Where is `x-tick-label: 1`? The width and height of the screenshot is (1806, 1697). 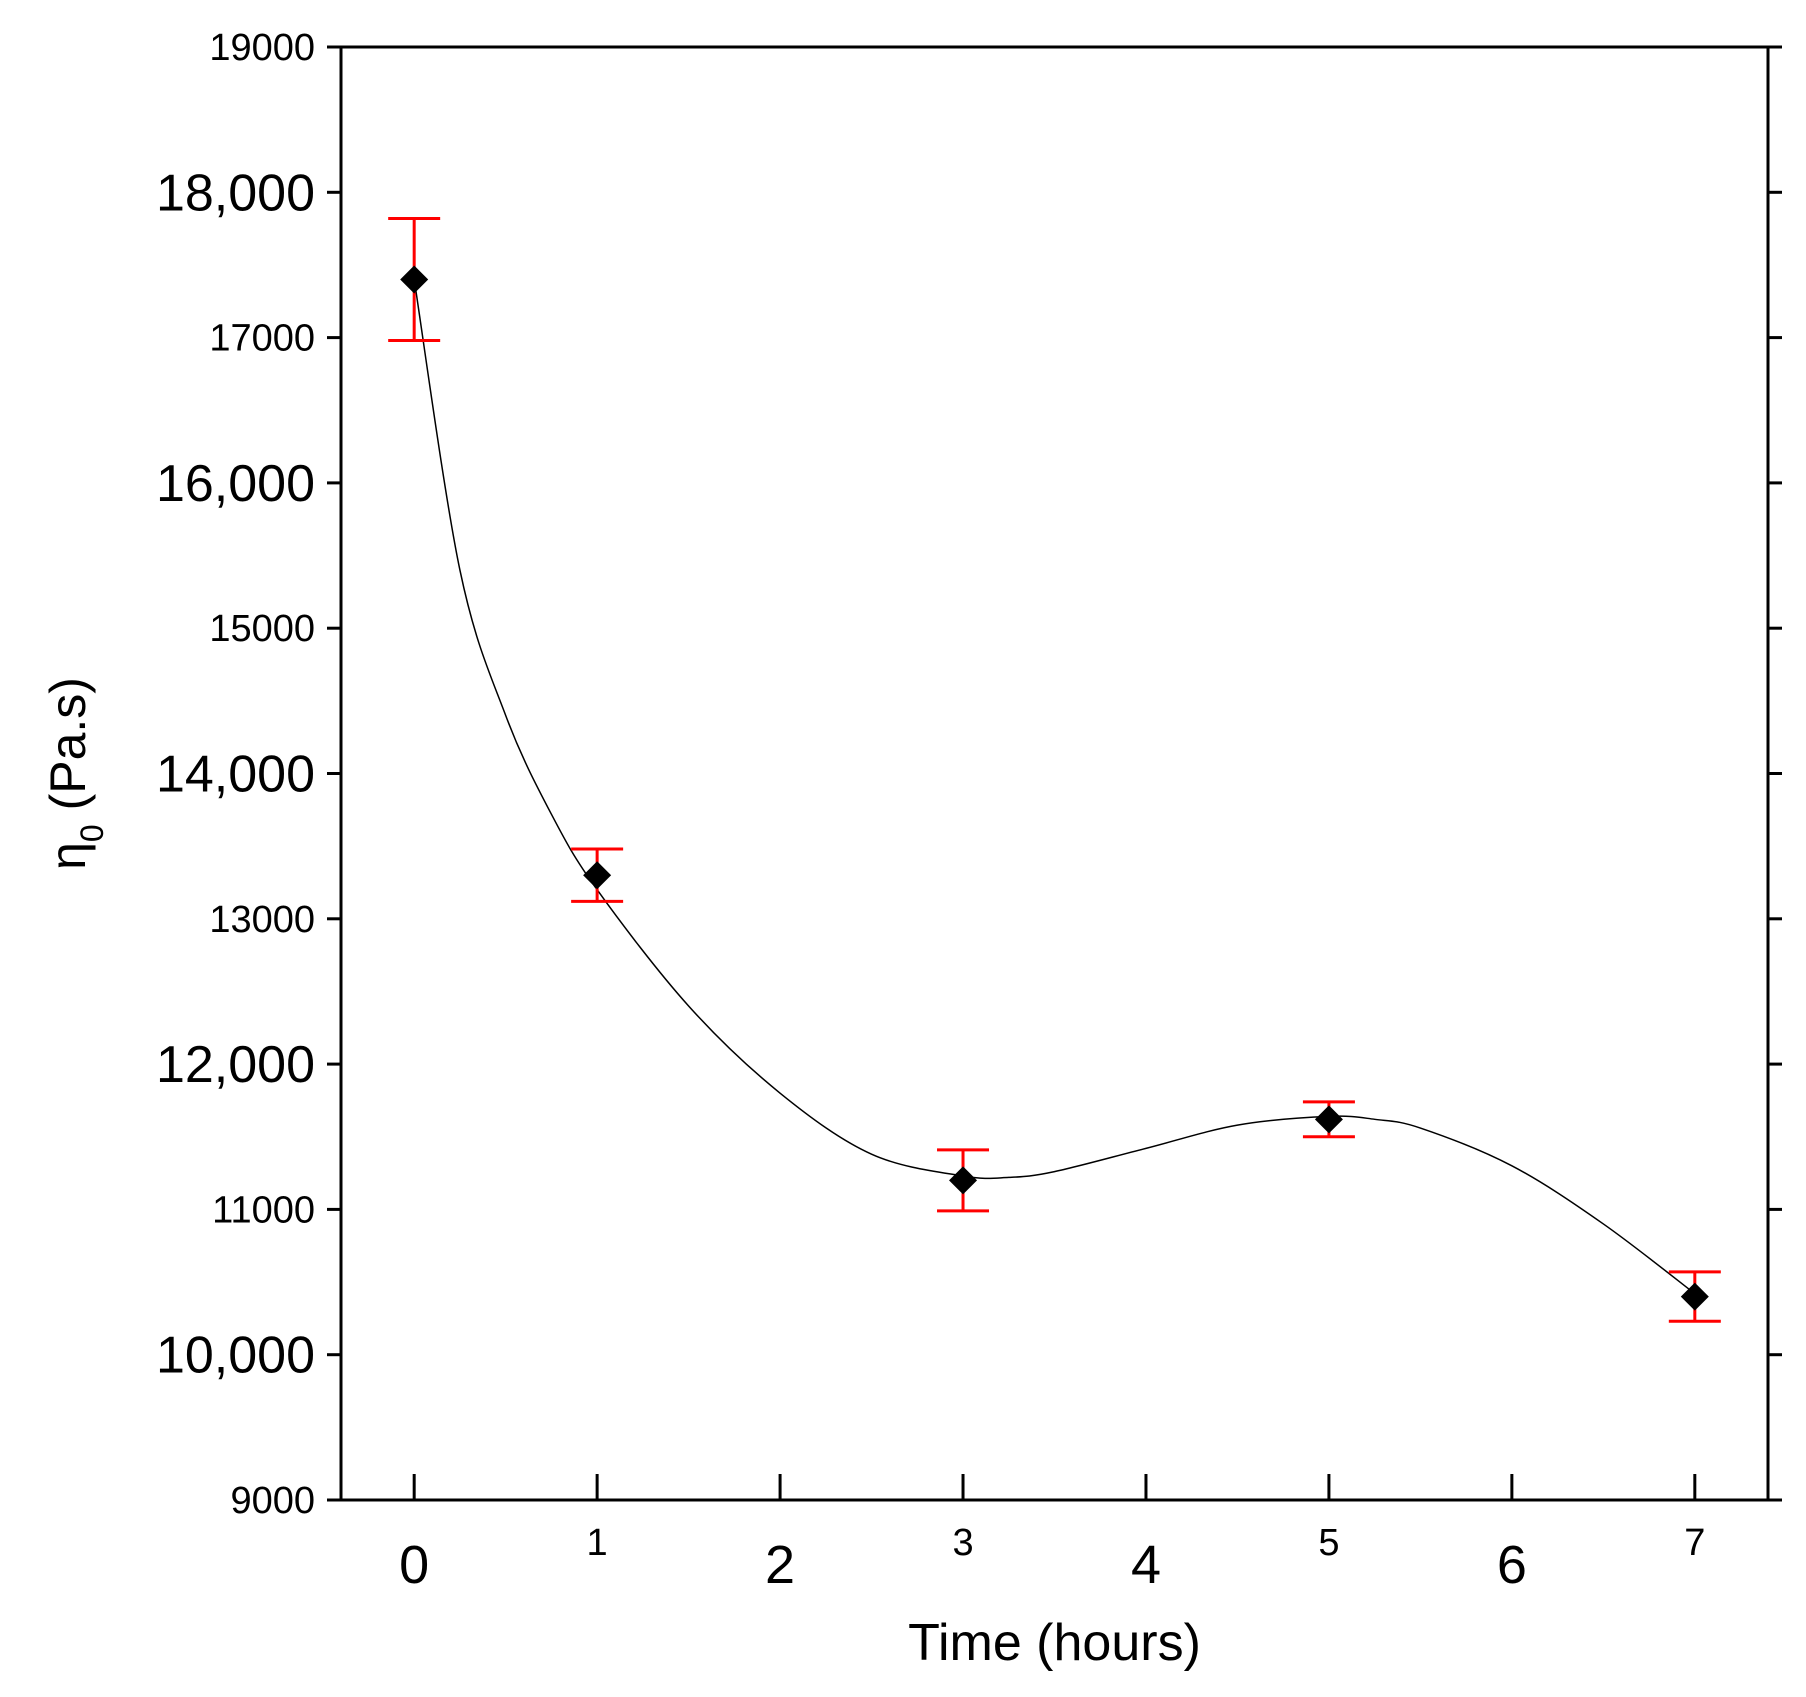 x-tick-label: 1 is located at coordinates (597, 1543).